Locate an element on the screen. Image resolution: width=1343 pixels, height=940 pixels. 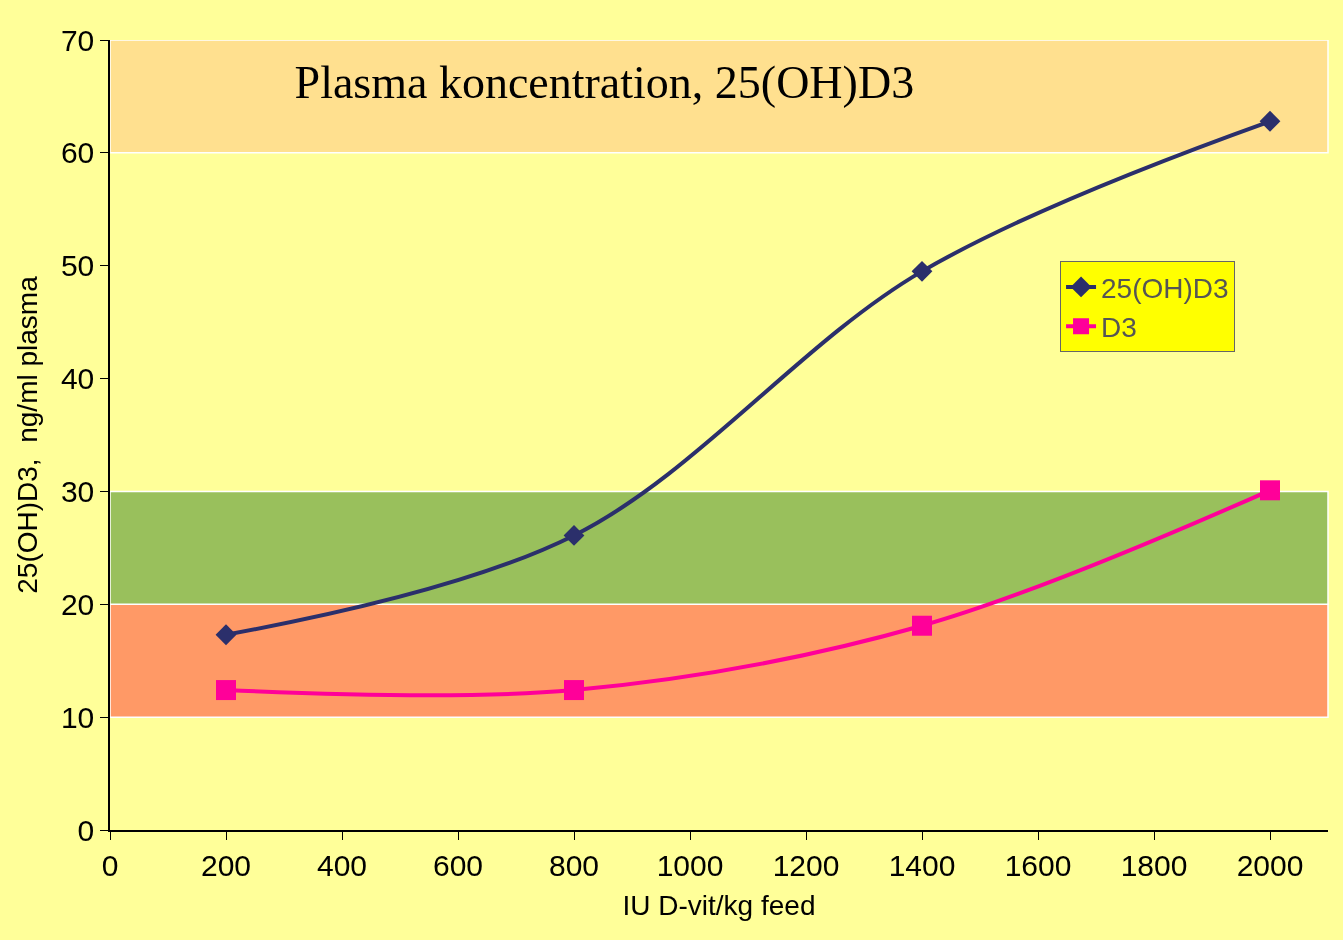
x-tick-label: 1400 is located at coordinates (922, 865).